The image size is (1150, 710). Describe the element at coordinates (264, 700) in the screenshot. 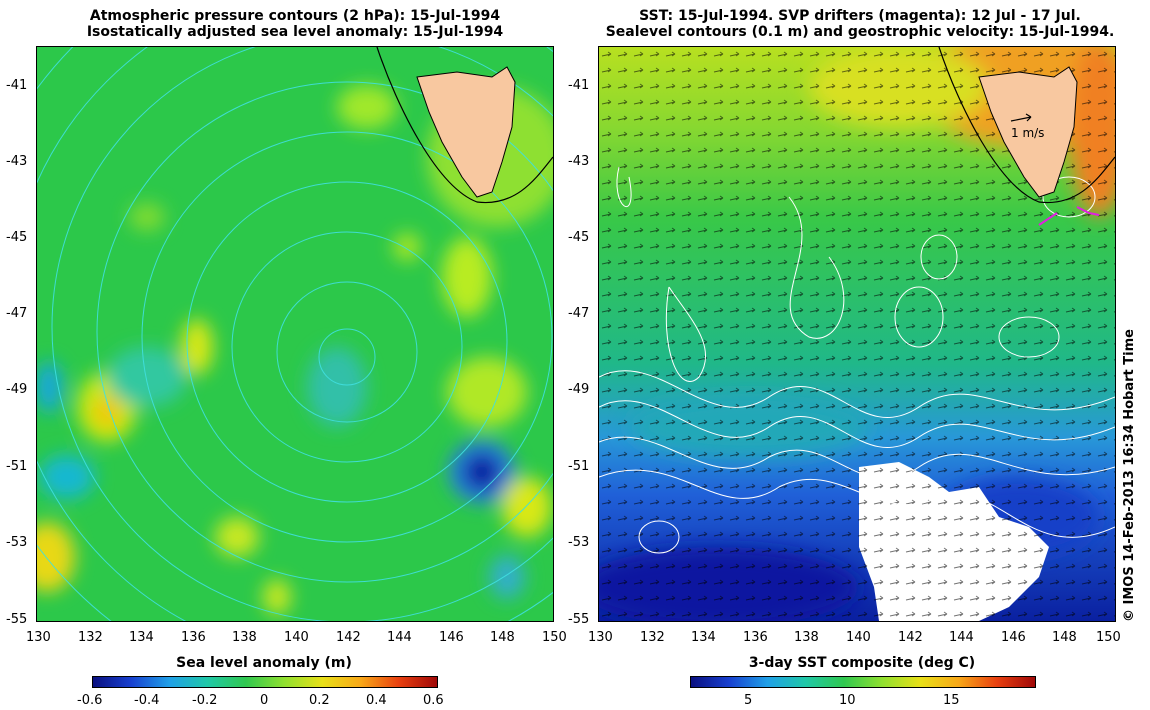

I see `left-colorbar-tick: 0` at that location.